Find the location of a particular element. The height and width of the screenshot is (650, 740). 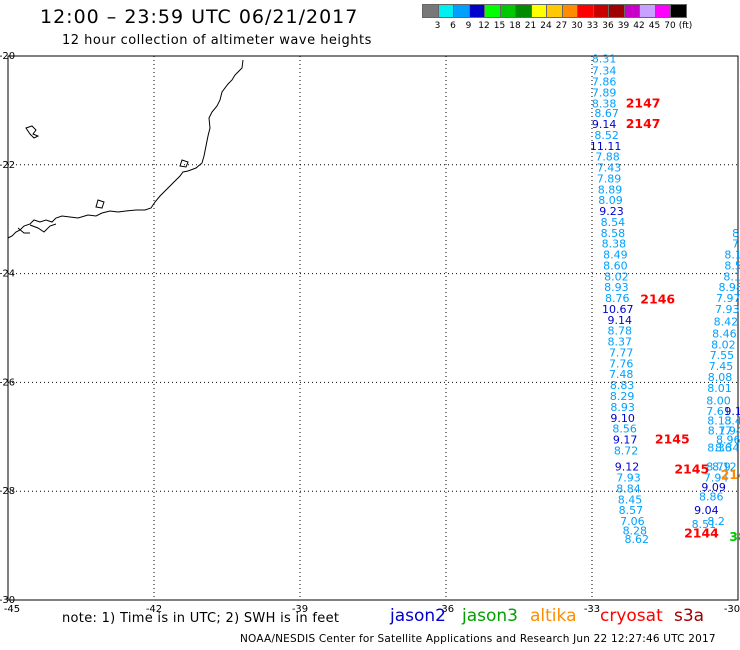

swh-value: 7.76 is located at coordinates (621, 363).